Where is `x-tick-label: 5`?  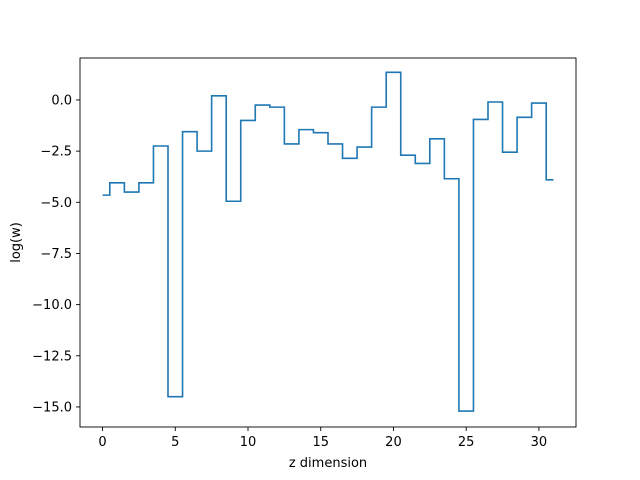 x-tick-label: 5 is located at coordinates (175, 442).